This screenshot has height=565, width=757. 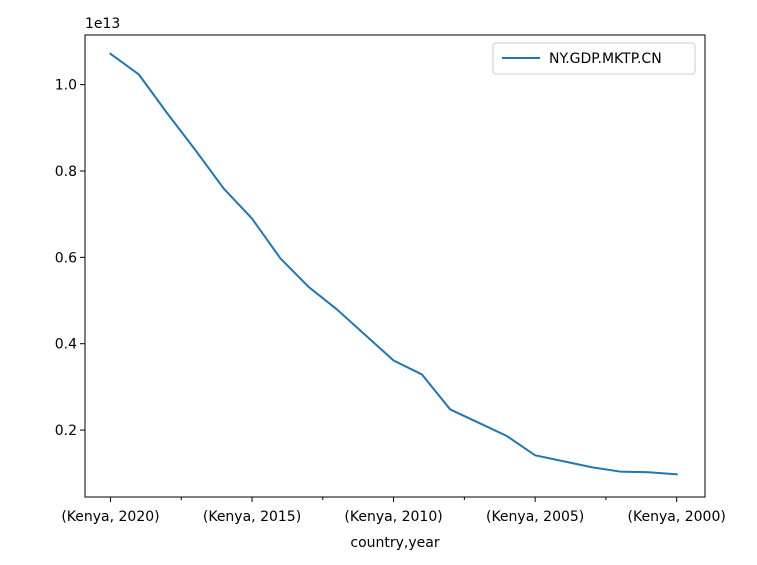 I want to click on y-axis-multiplier: 1e13, so click(x=102, y=24).